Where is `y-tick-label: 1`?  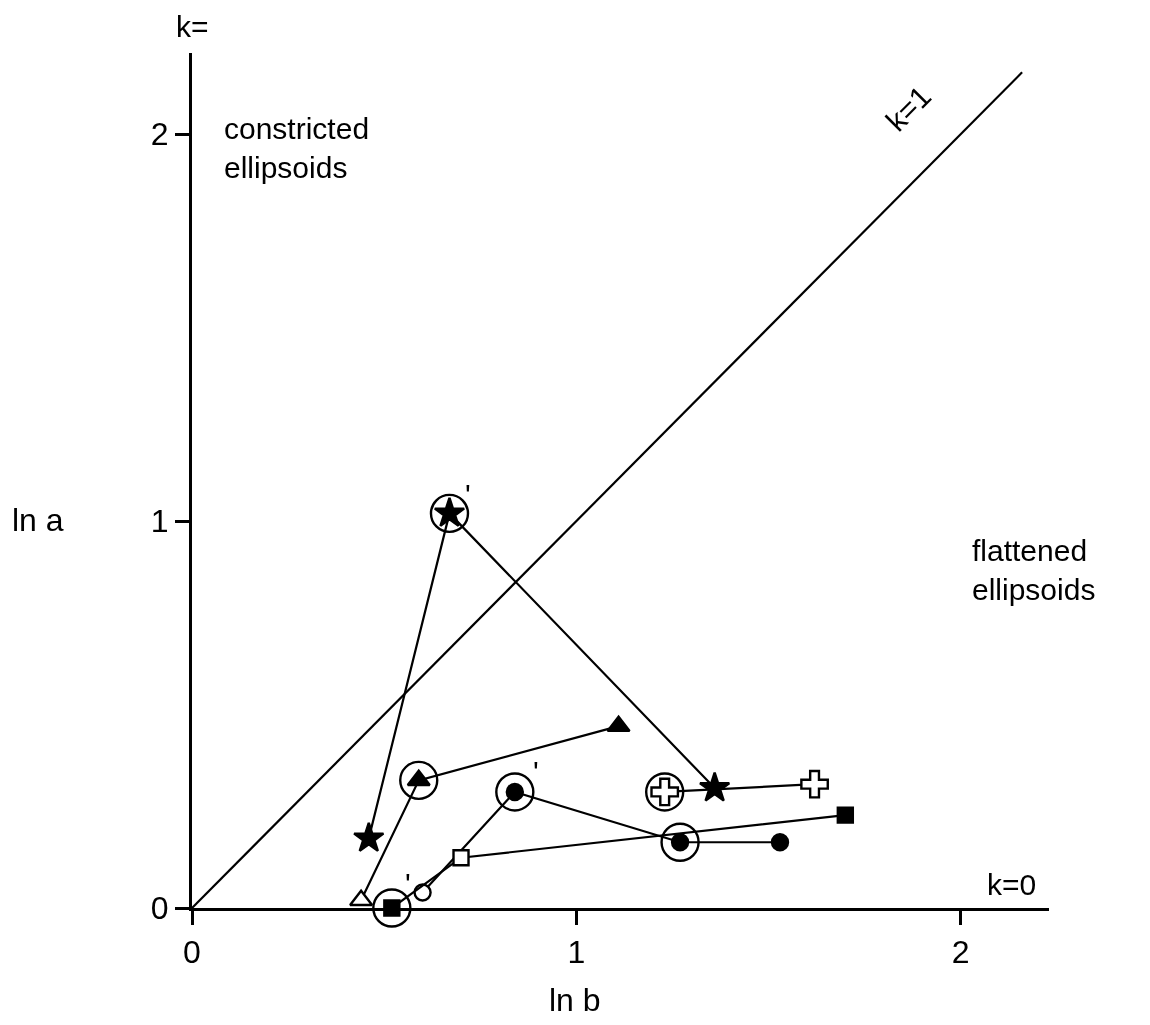
y-tick-label: 1 is located at coordinates (159, 521).